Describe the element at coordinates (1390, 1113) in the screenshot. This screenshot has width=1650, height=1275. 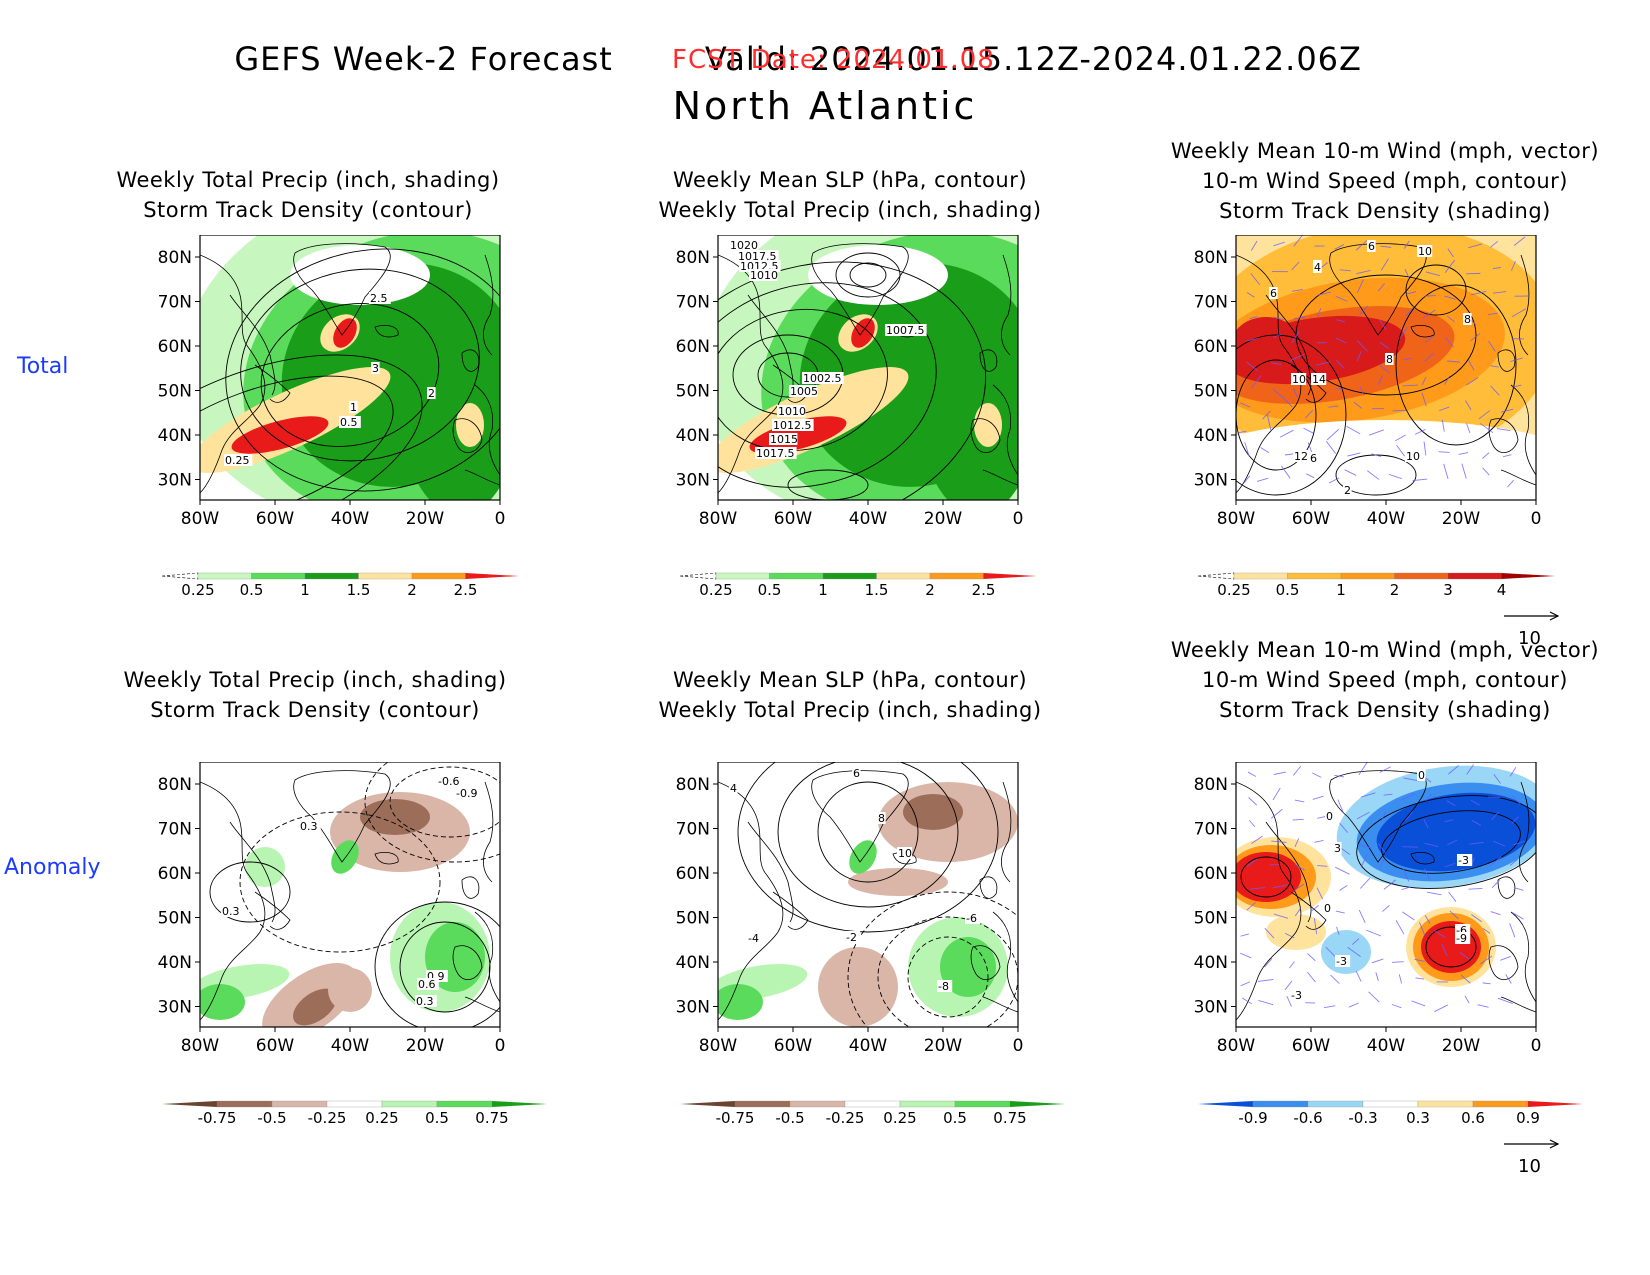
I see `colorbar-anom-wind: -0.9 -0.6 -0.3 0.3 0.6 0.9` at that location.